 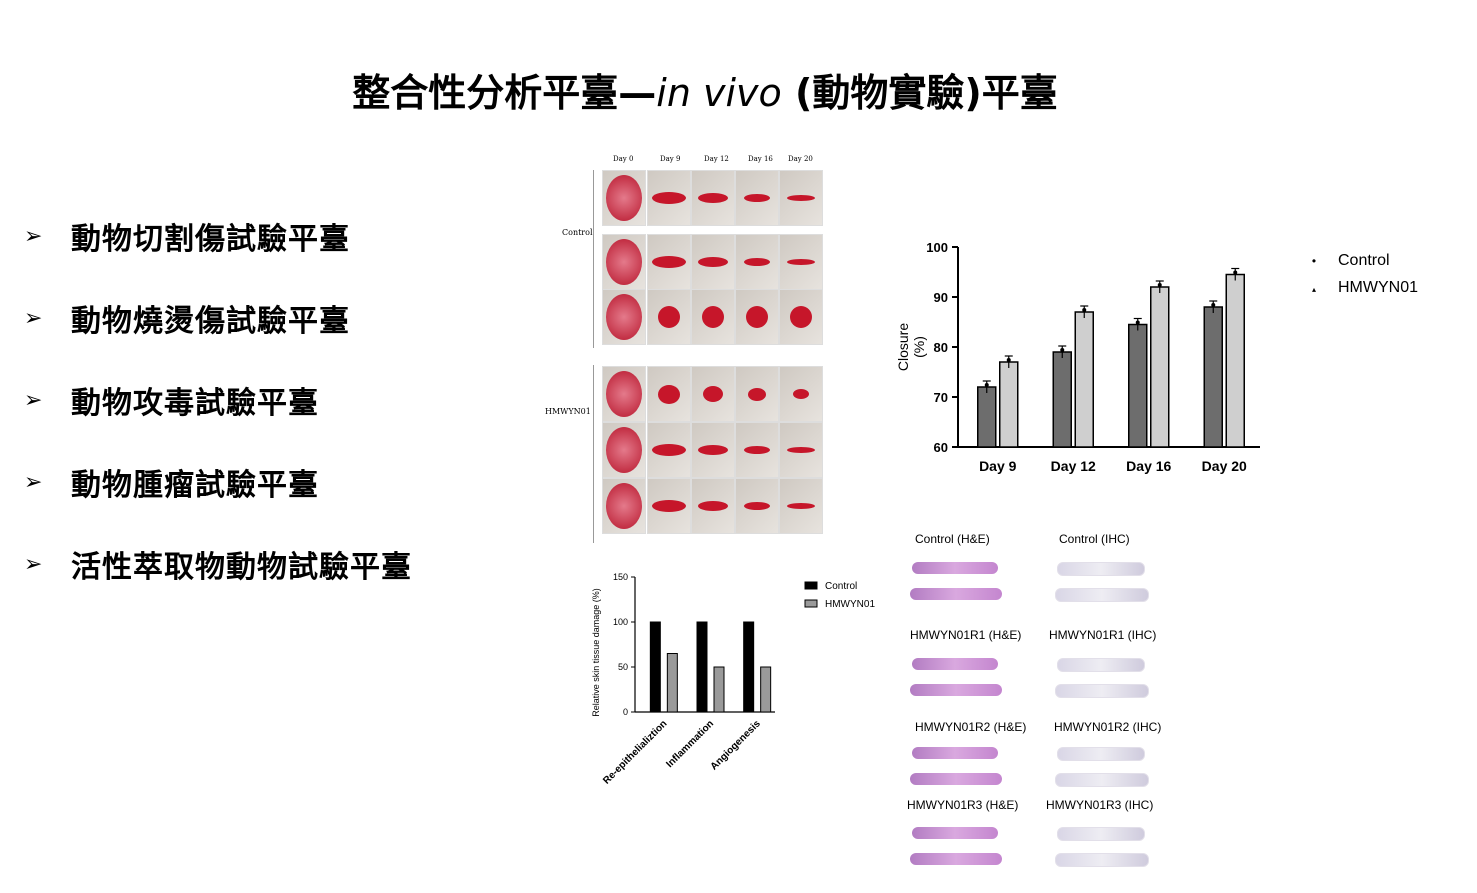 I want to click on y-tick-label: 70, so click(x=941, y=397).